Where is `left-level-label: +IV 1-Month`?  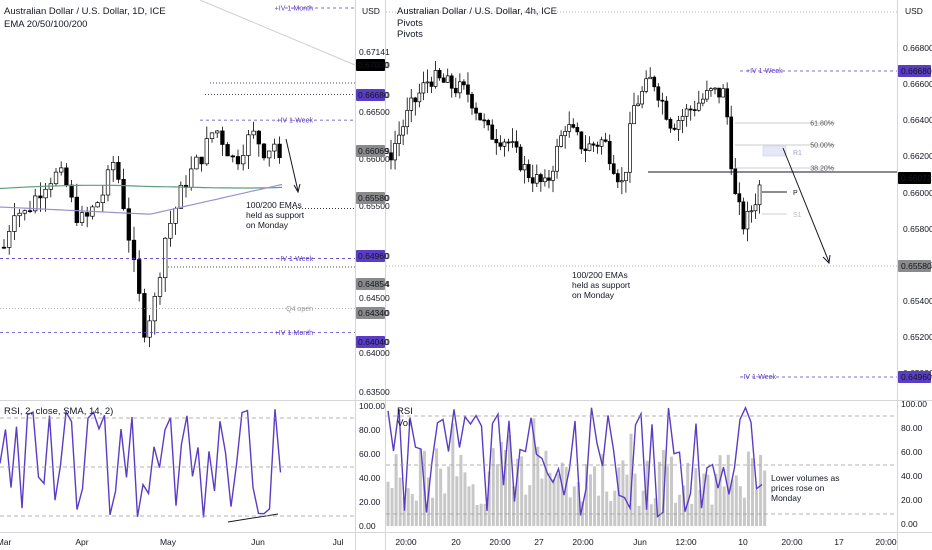 left-level-label: +IV 1-Month is located at coordinates (294, 9).